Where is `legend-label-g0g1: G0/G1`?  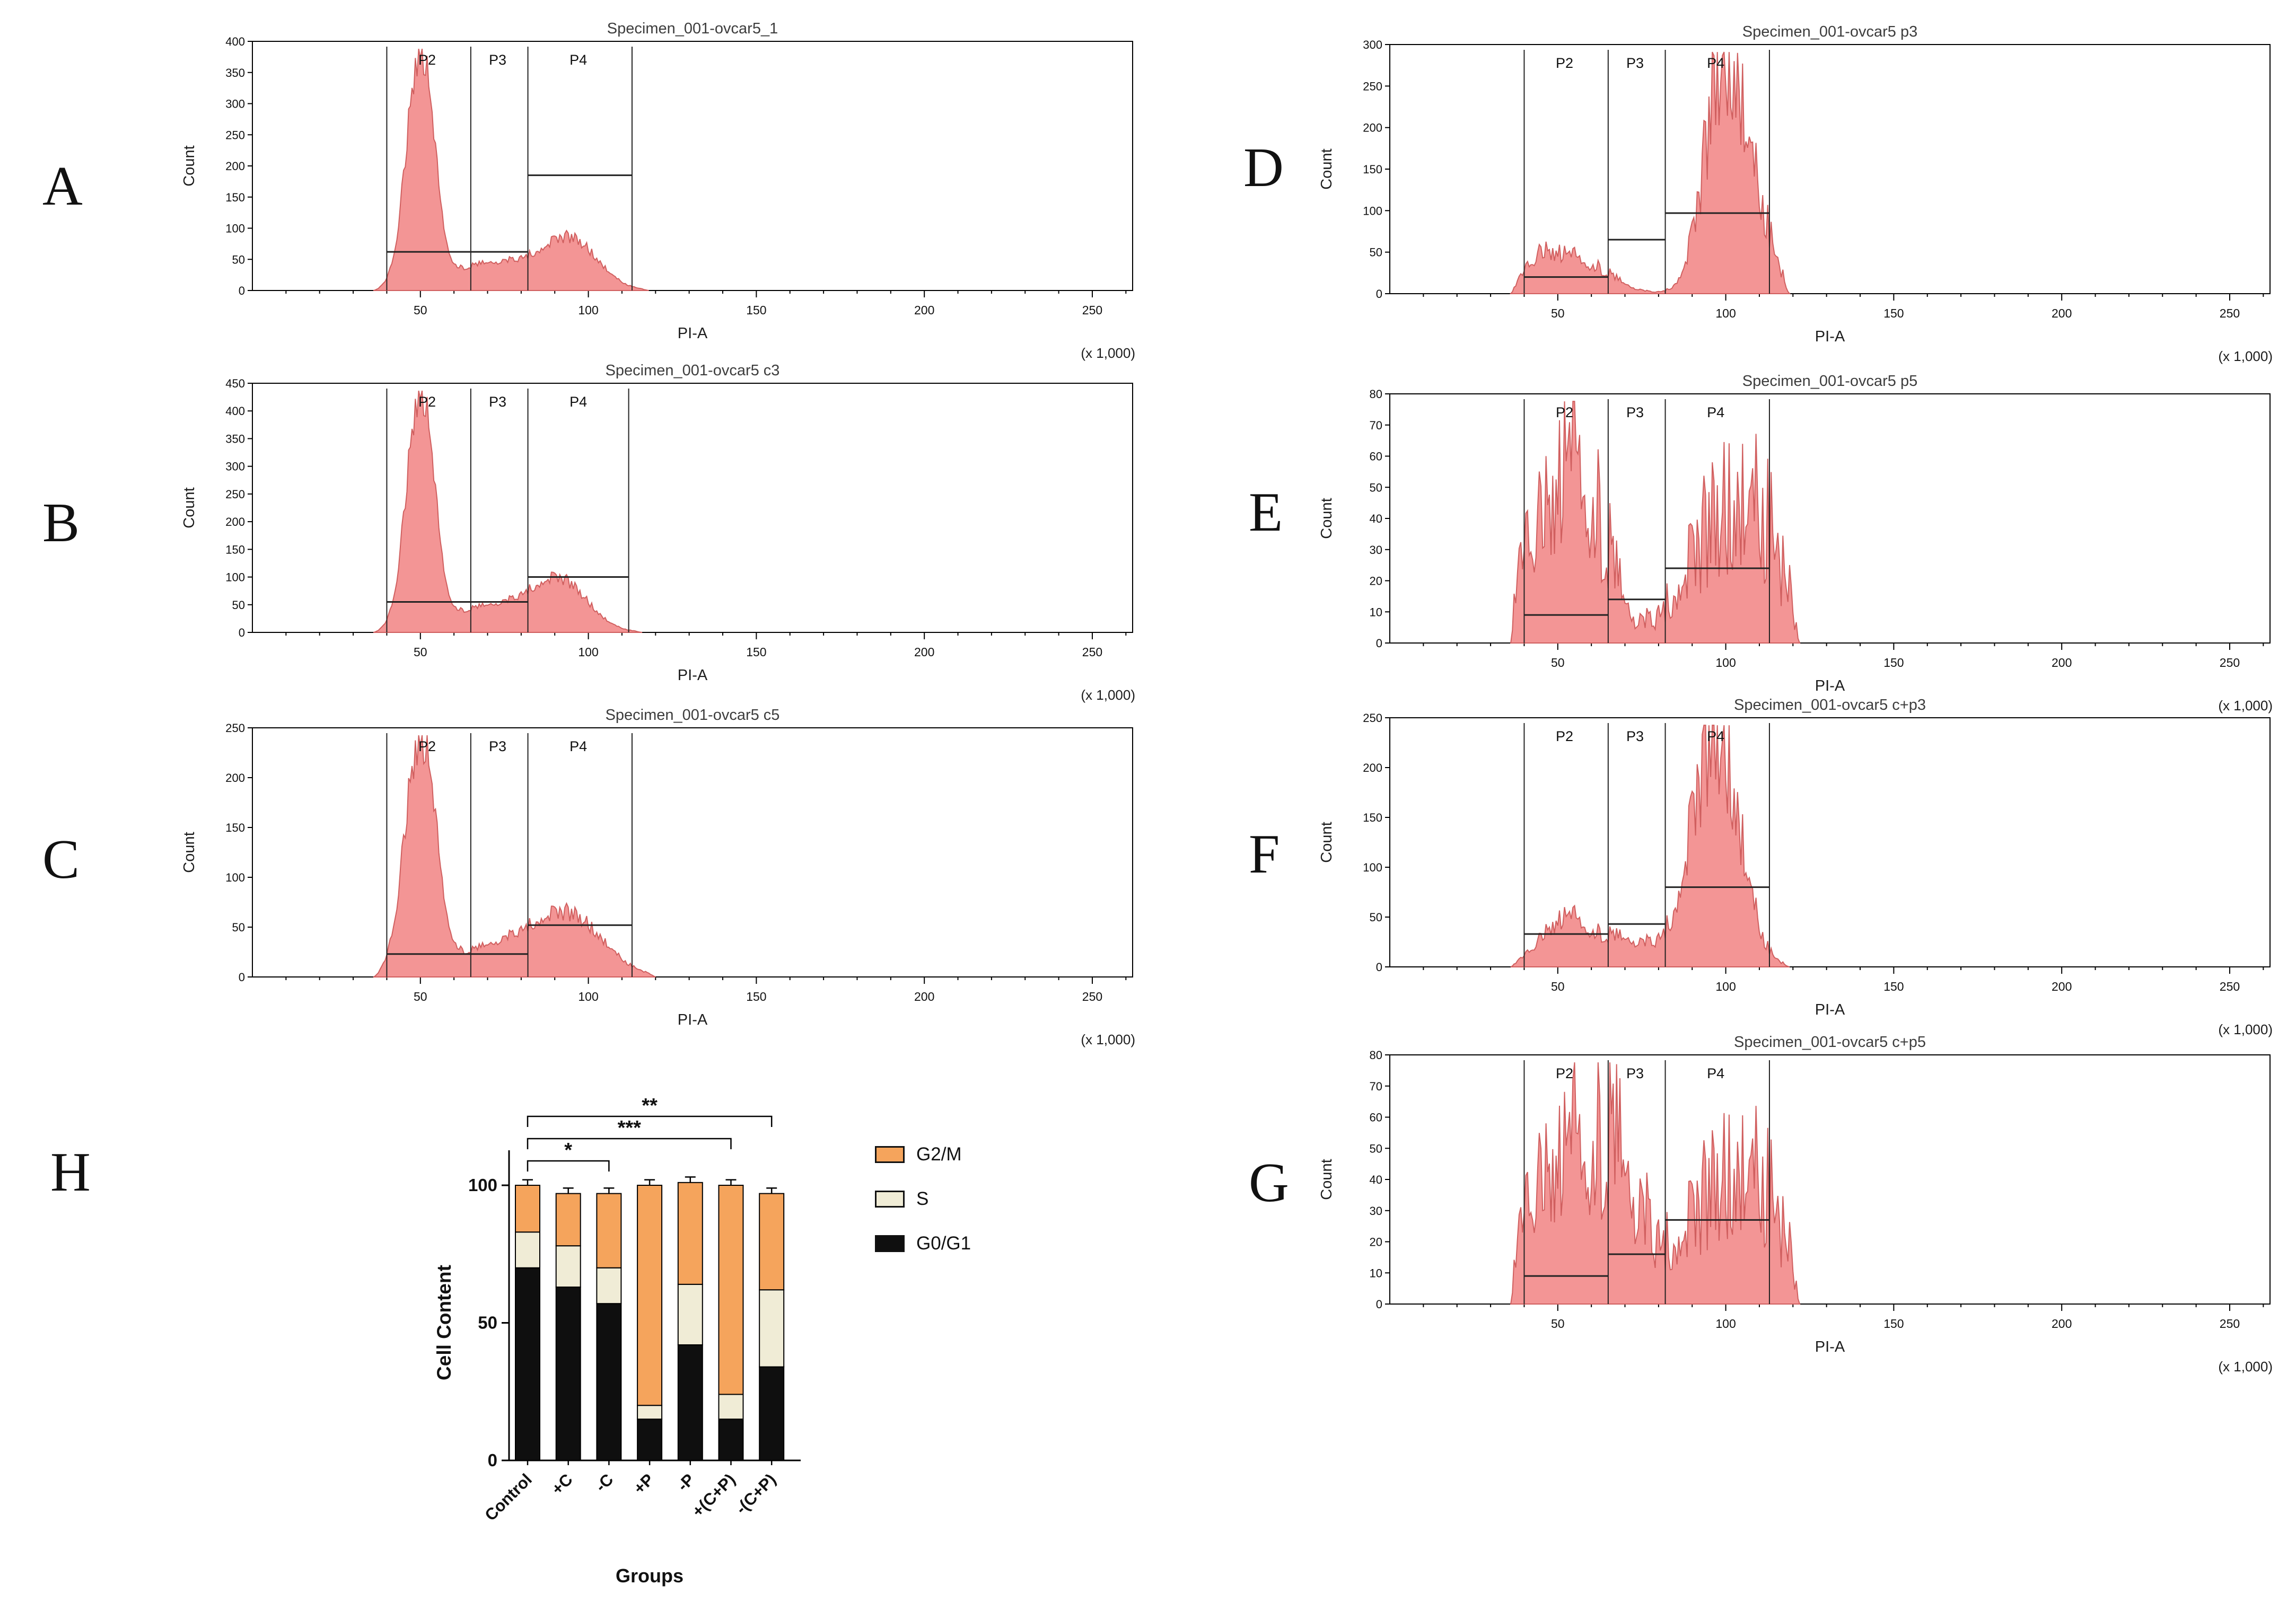 legend-label-g0g1: G0/G1 is located at coordinates (943, 1243).